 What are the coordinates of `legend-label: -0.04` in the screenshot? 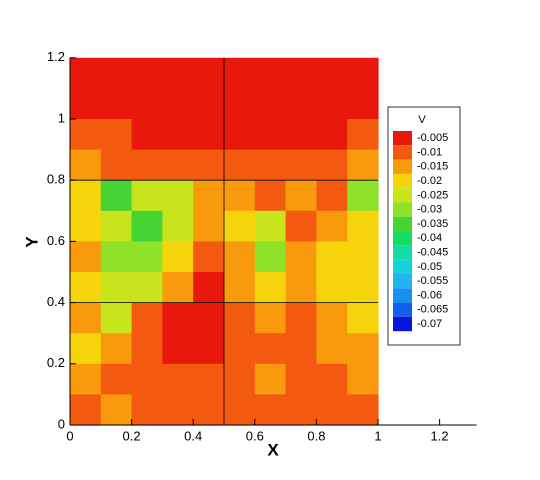 It's located at (429, 238).